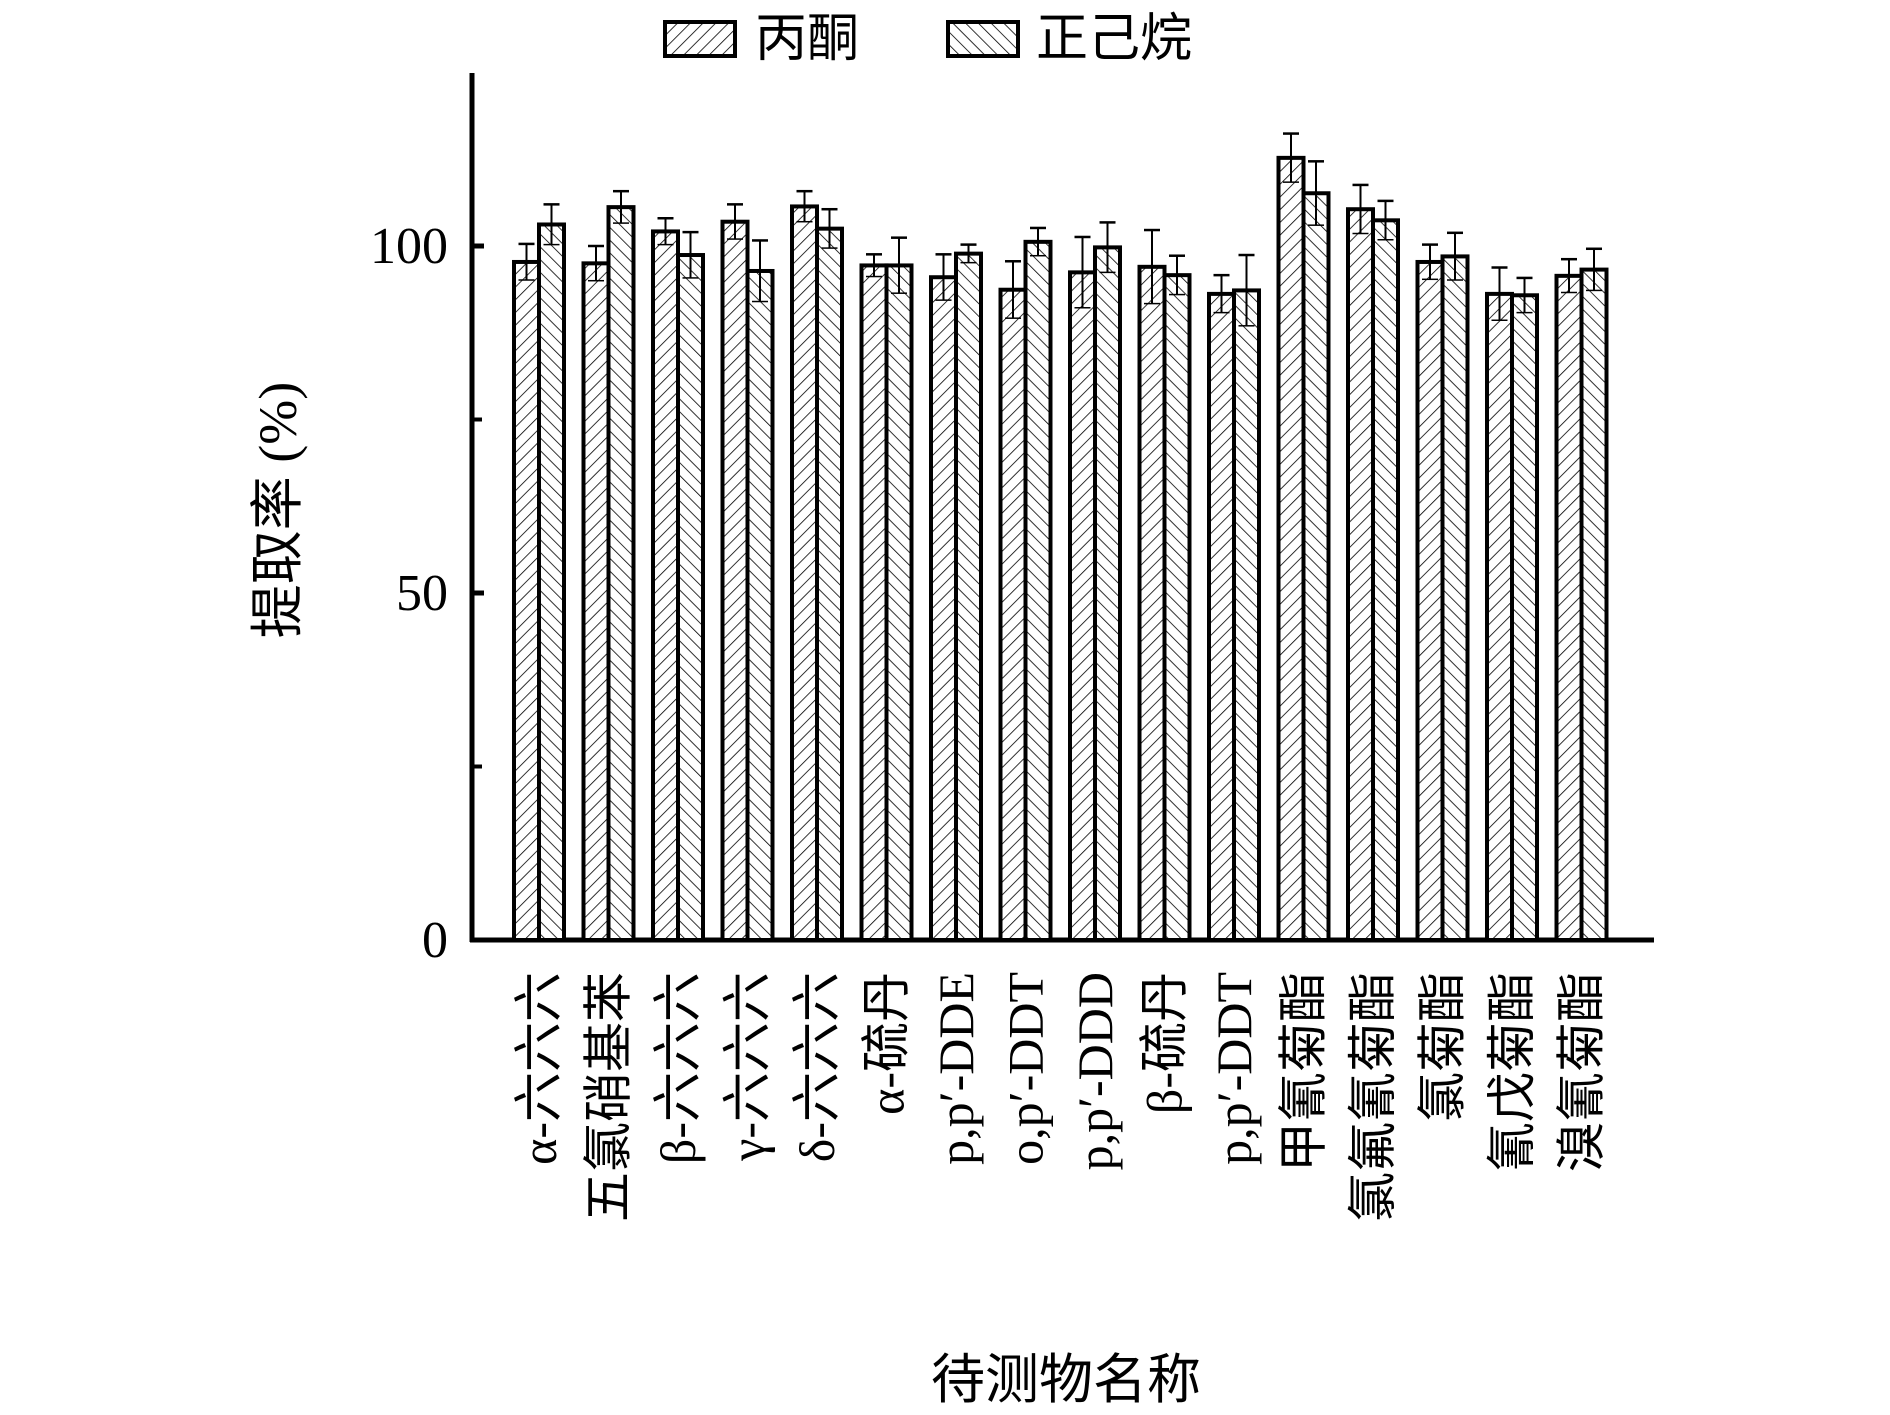 The width and height of the screenshot is (1890, 1415). Describe the element at coordinates (887, 1043) in the screenshot. I see `x-tick-label: α-硫丹` at that location.